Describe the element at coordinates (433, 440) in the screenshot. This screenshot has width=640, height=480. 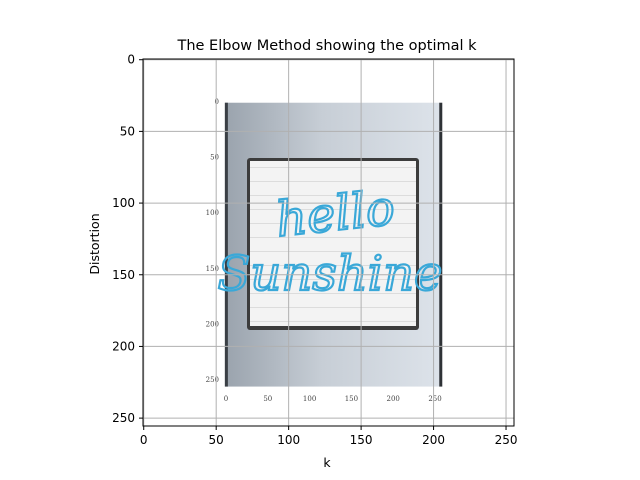
I see `x-tick-label: 200` at that location.